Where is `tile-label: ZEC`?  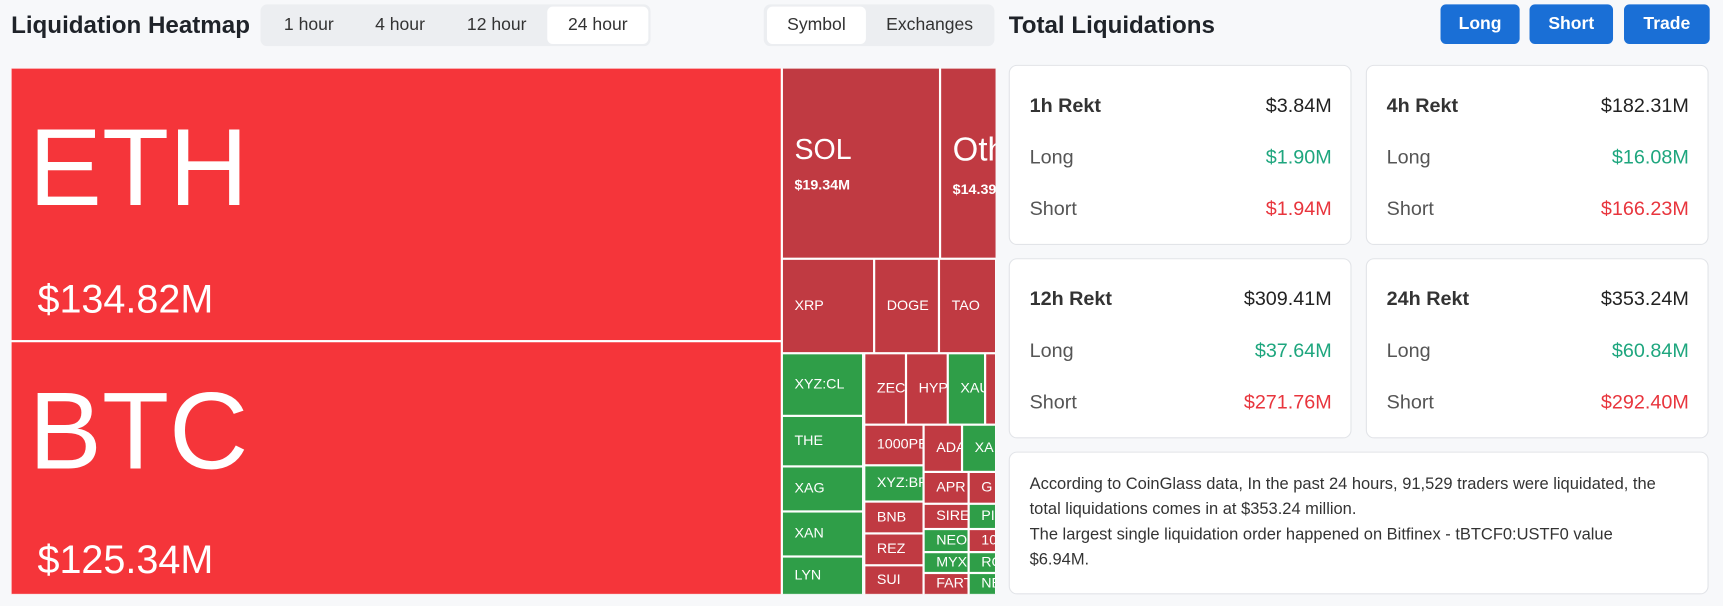 tile-label: ZEC is located at coordinates (891, 389).